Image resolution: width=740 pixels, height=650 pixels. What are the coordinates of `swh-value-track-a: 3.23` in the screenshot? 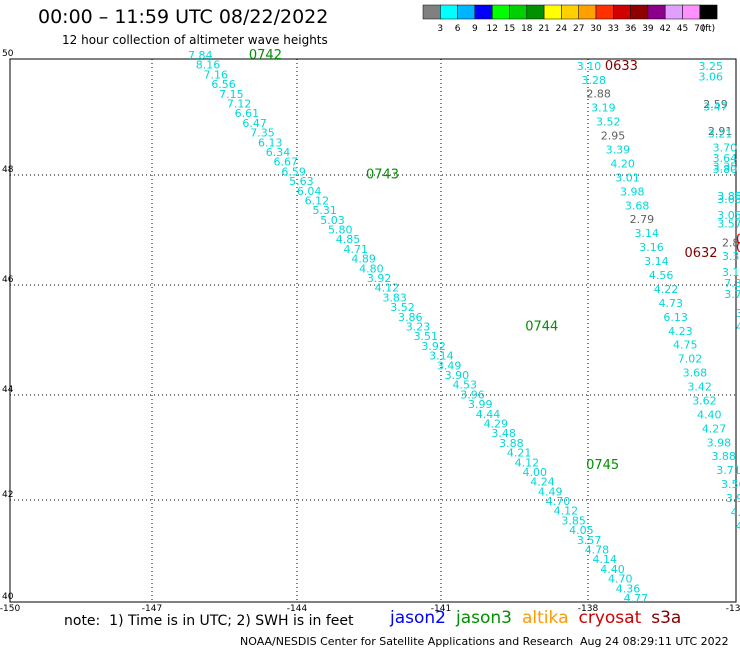 It's located at (418, 327).